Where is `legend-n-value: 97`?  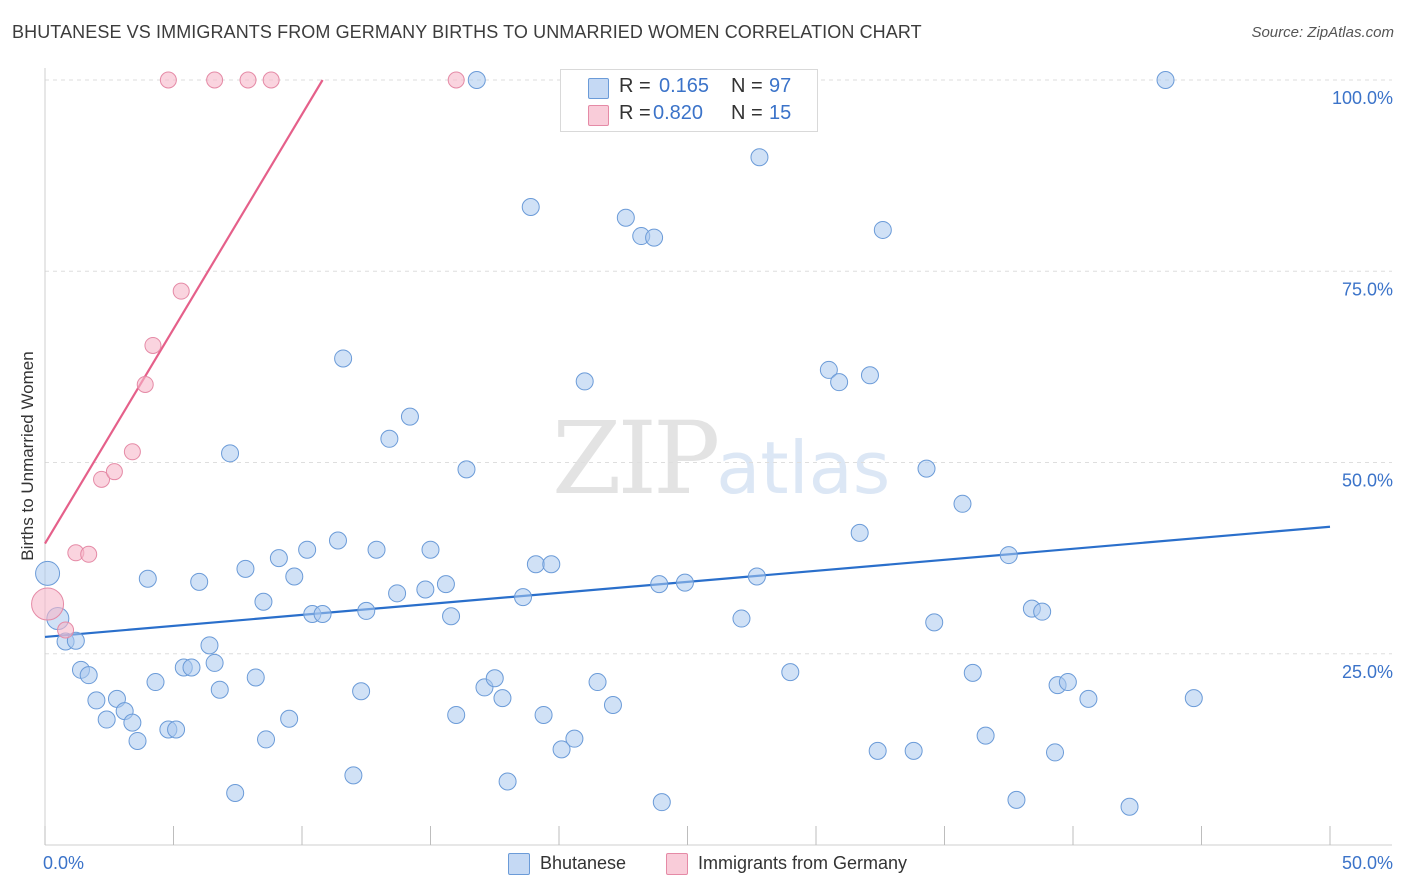
legend-n-value: 97 is located at coordinates (780, 86).